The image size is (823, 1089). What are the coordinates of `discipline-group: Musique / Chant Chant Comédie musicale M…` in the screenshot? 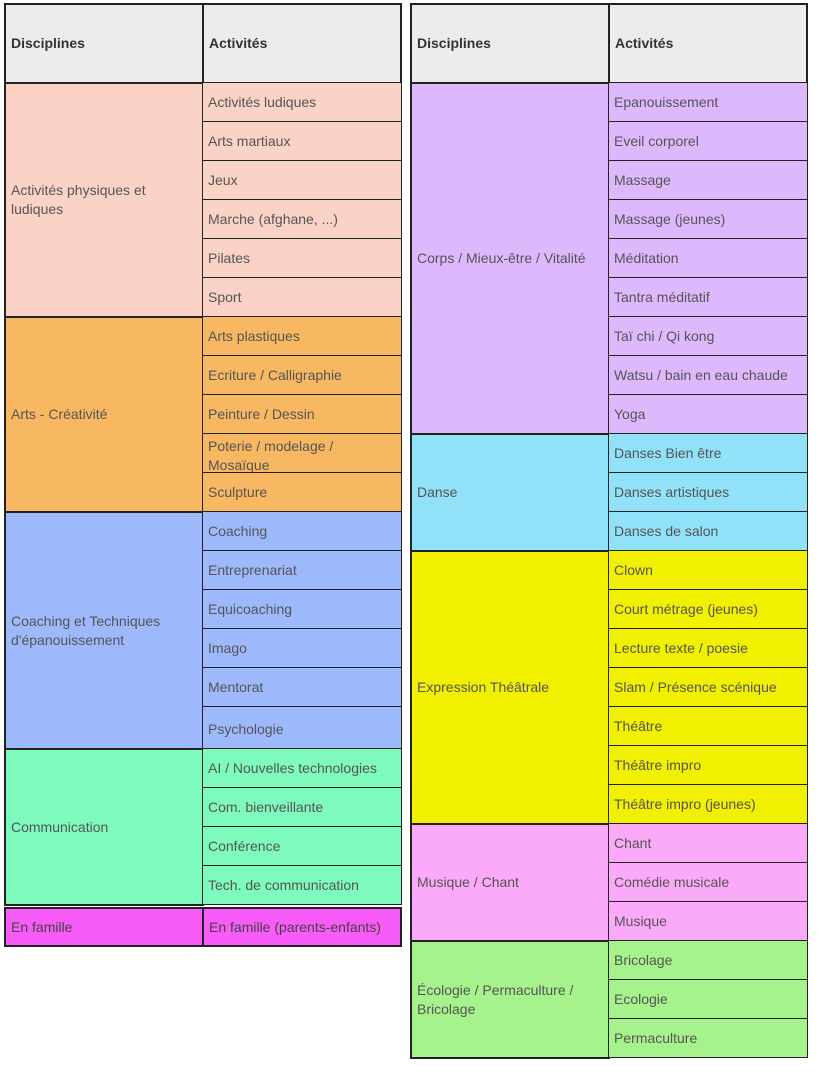 It's located at (609, 882).